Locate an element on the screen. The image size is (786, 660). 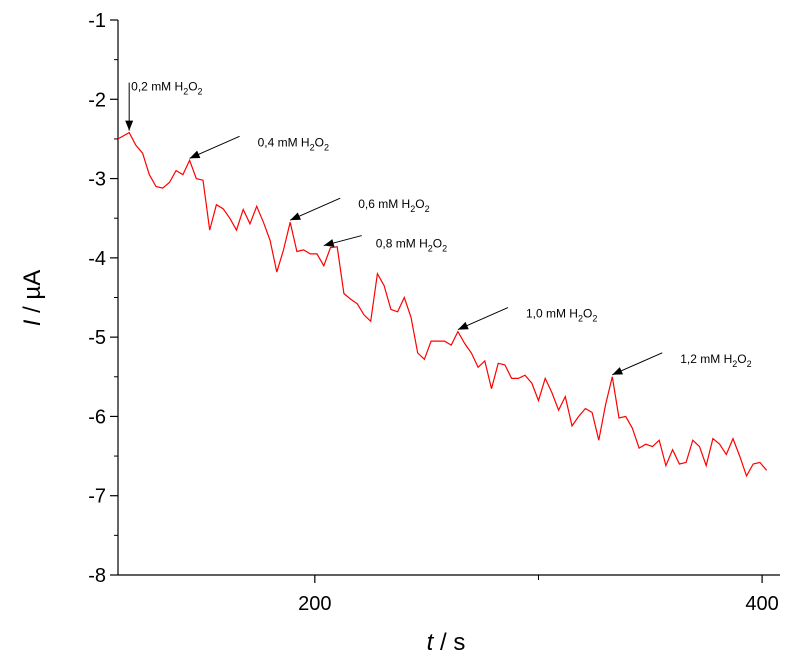
y-tick-label: -3 is located at coordinates (97, 180).